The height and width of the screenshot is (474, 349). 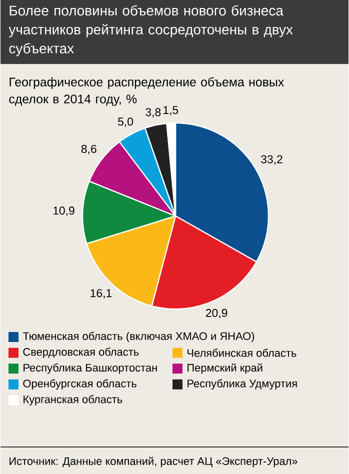 What do you see at coordinates (126, 123) in the screenshot?
I see `data-label: 5,0` at bounding box center [126, 123].